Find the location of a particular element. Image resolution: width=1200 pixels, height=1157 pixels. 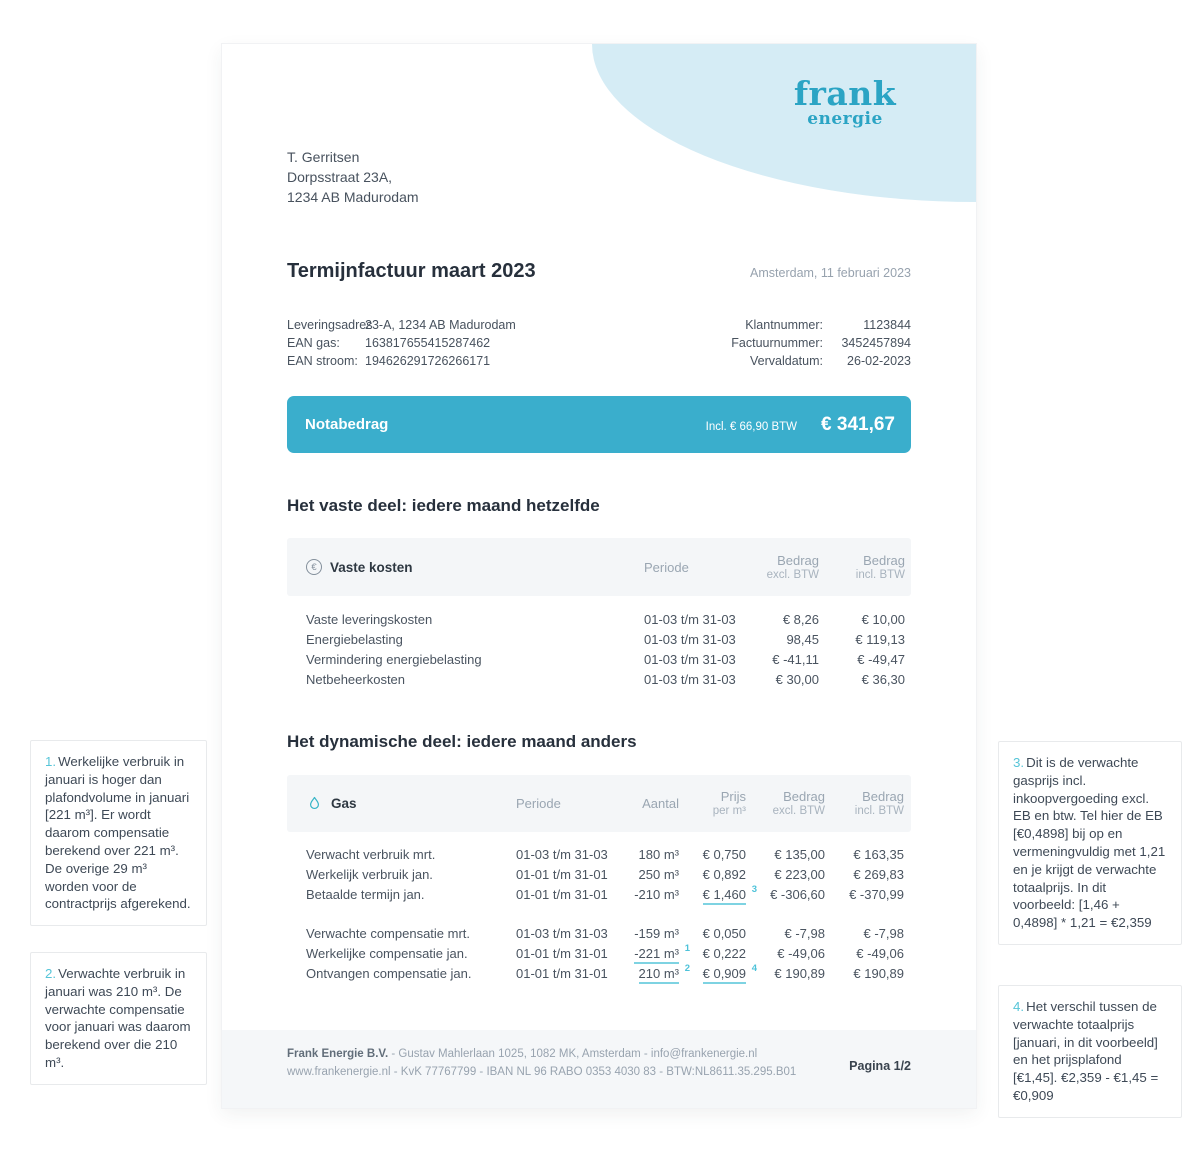

table-cell: € 269,83 is located at coordinates (878, 874).